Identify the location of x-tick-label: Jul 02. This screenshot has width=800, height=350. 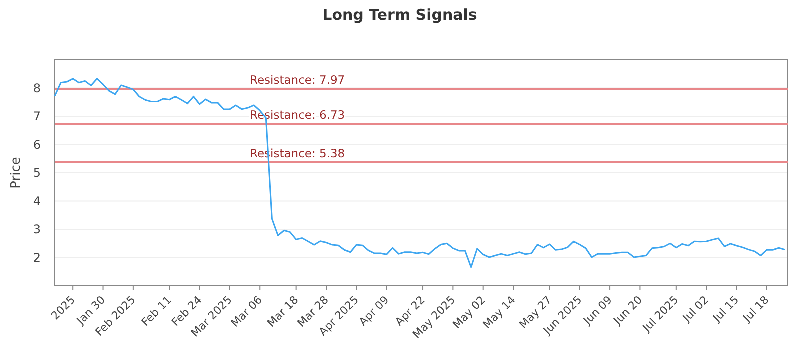
(696, 310).